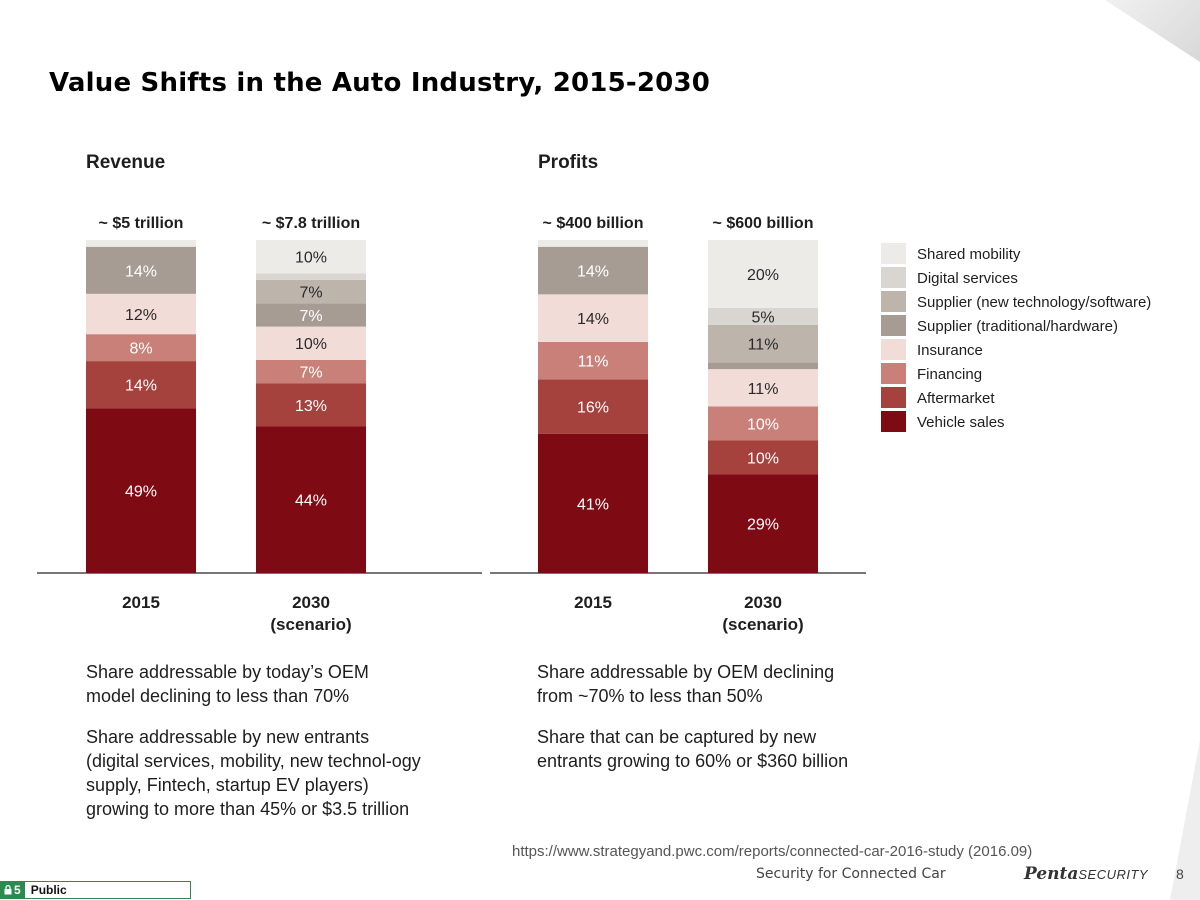 Image resolution: width=1200 pixels, height=900 pixels. What do you see at coordinates (1180, 874) in the screenshot?
I see `page-number: 8` at bounding box center [1180, 874].